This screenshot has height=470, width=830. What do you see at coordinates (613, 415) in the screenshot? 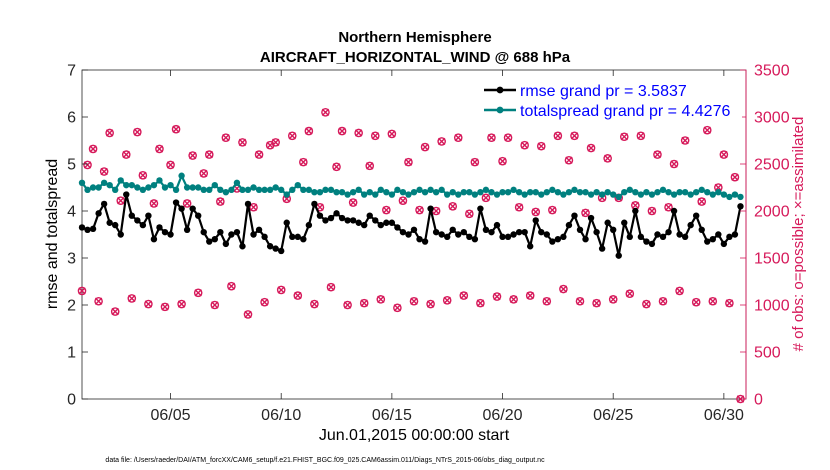
I see `x-tick-label: 06/25` at bounding box center [613, 415].